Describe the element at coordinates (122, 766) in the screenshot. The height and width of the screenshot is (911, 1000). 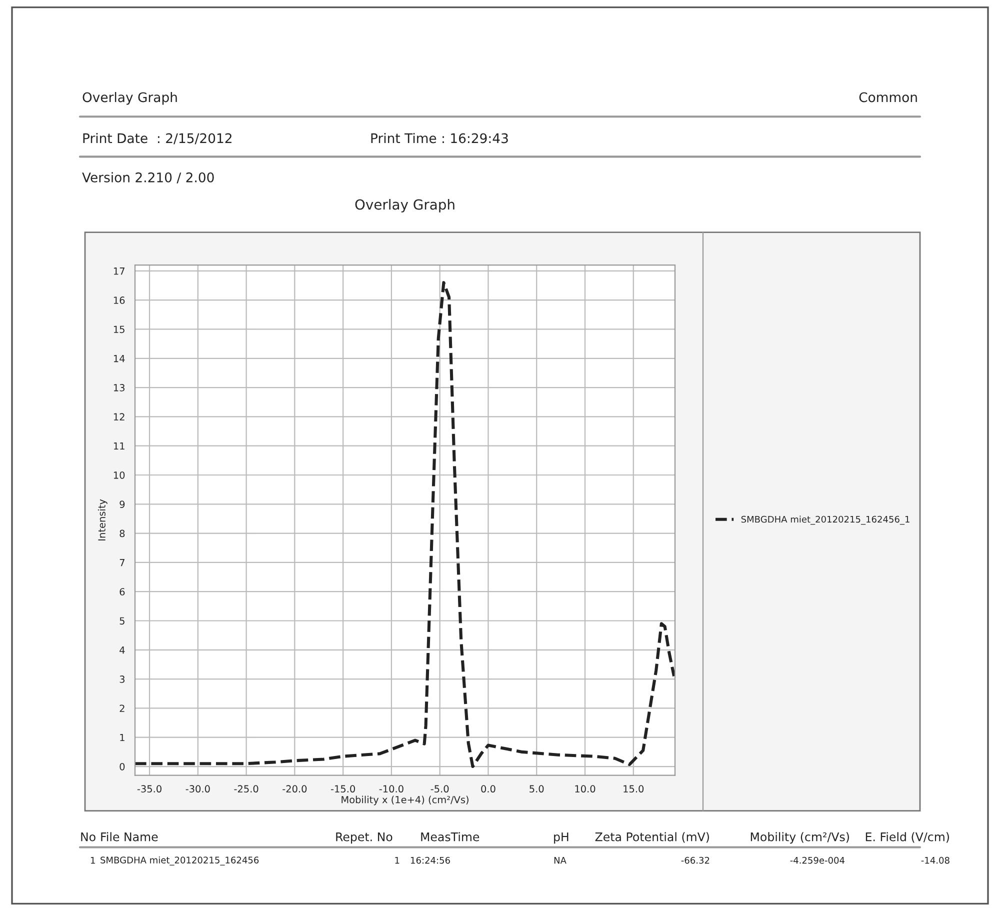
I see `y-tick-label: 0` at that location.